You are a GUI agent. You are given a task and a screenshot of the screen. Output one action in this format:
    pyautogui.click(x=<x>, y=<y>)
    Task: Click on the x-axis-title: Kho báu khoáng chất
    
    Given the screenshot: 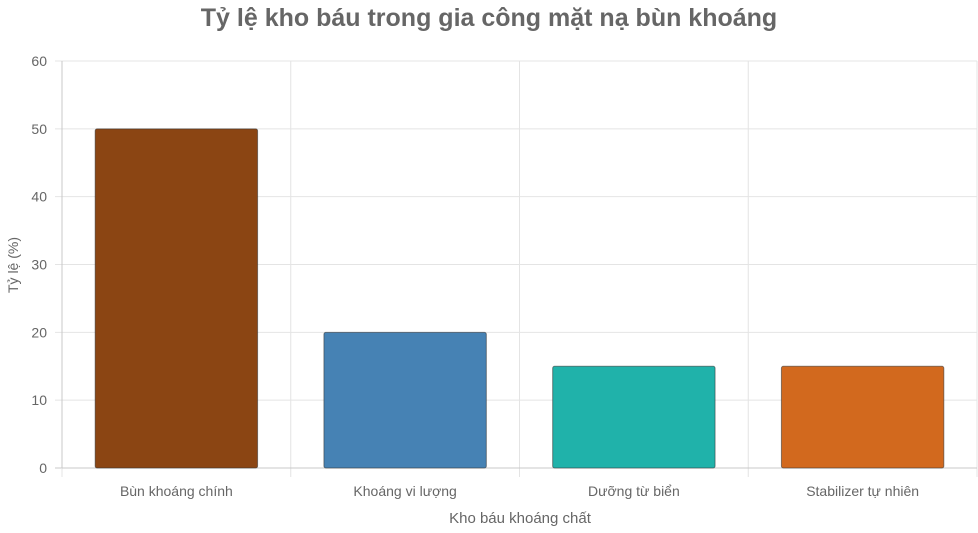 What is the action you would take?
    pyautogui.click(x=520, y=518)
    